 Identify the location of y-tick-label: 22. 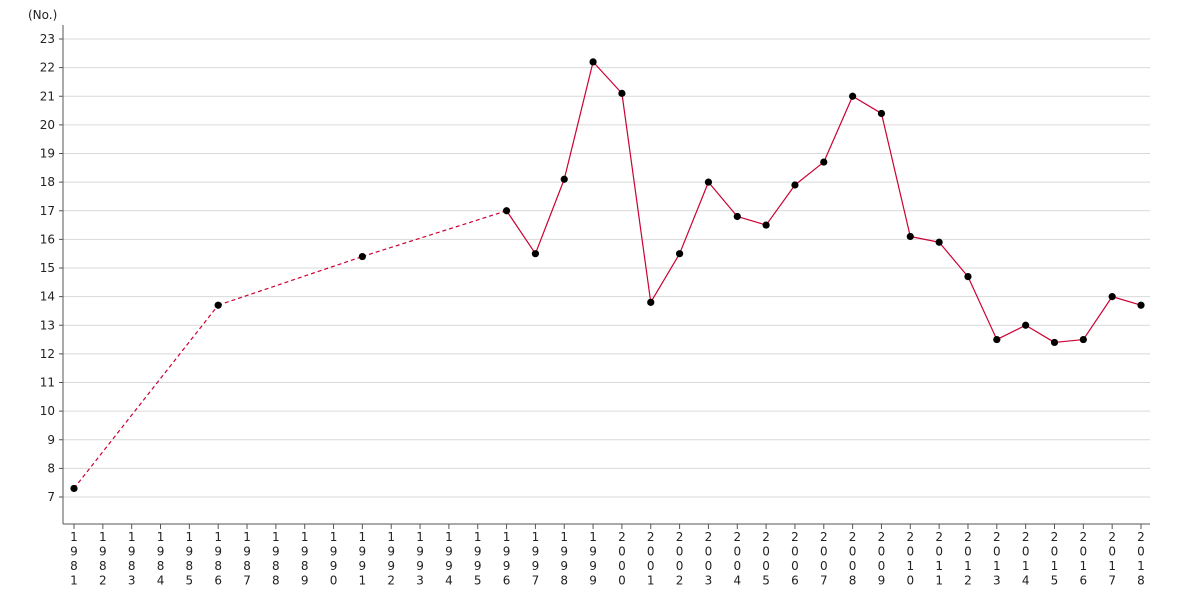
(47, 68).